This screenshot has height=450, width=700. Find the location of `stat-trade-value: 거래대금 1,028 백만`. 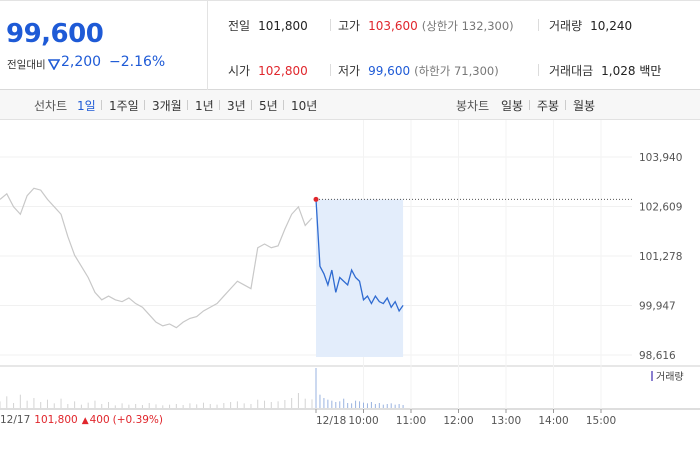

stat-trade-value: 거래대금 1,028 백만 is located at coordinates (605, 70).